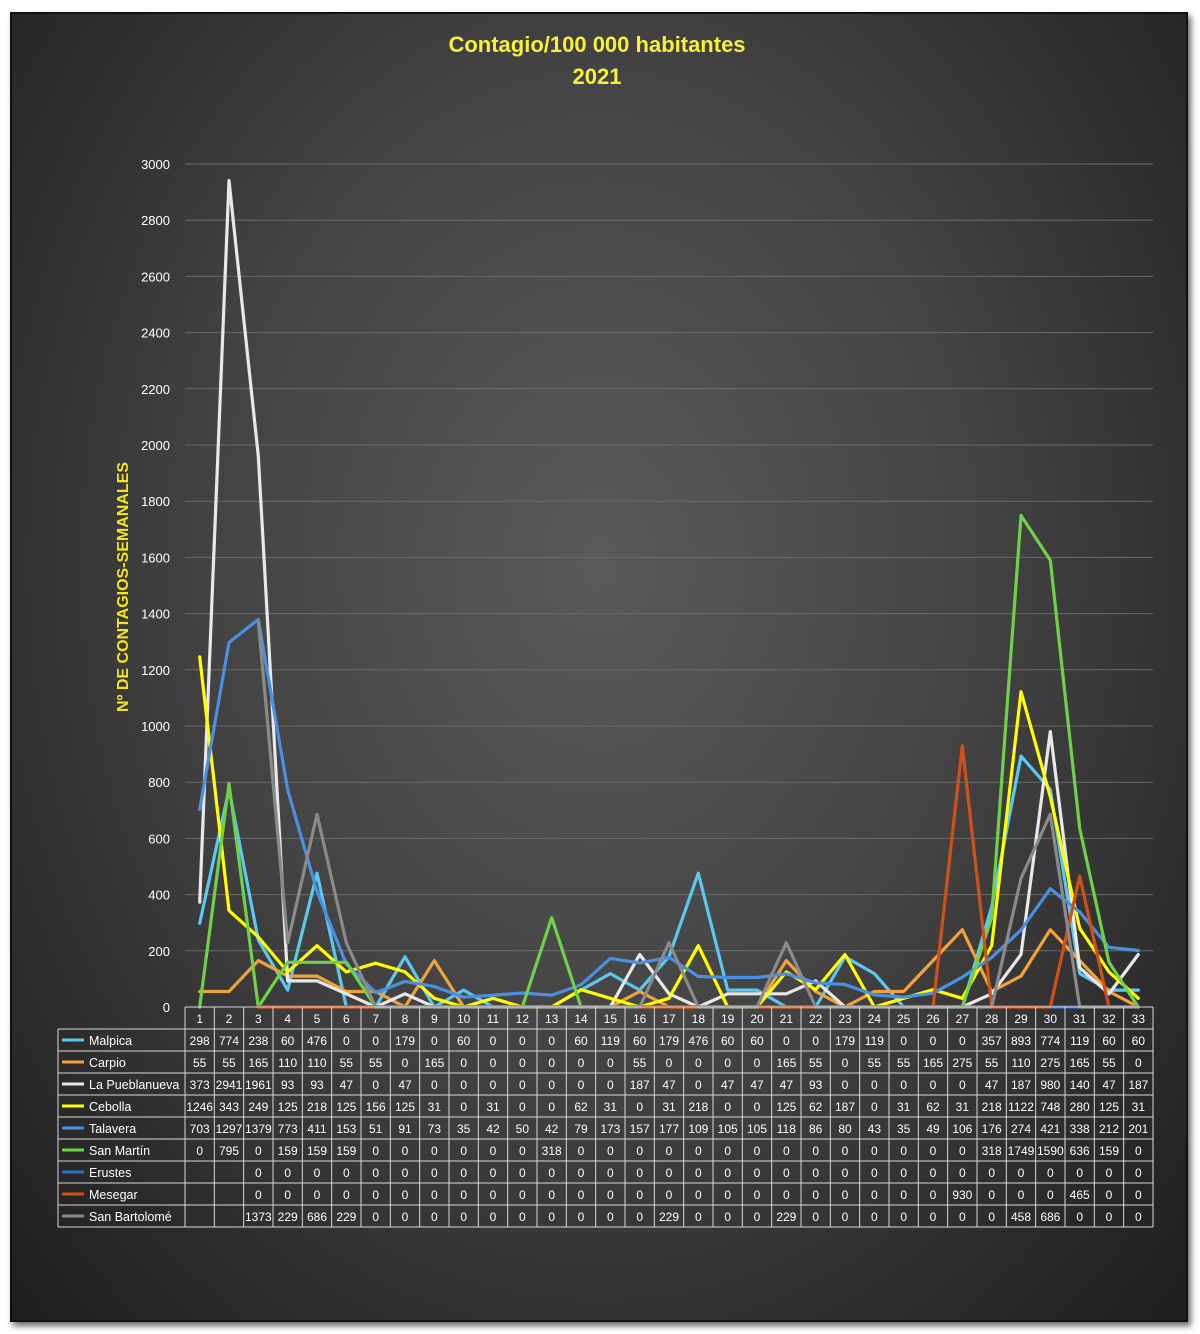 The image size is (1200, 1334). What do you see at coordinates (1050, 1151) in the screenshot?
I see `data-label: 1590` at bounding box center [1050, 1151].